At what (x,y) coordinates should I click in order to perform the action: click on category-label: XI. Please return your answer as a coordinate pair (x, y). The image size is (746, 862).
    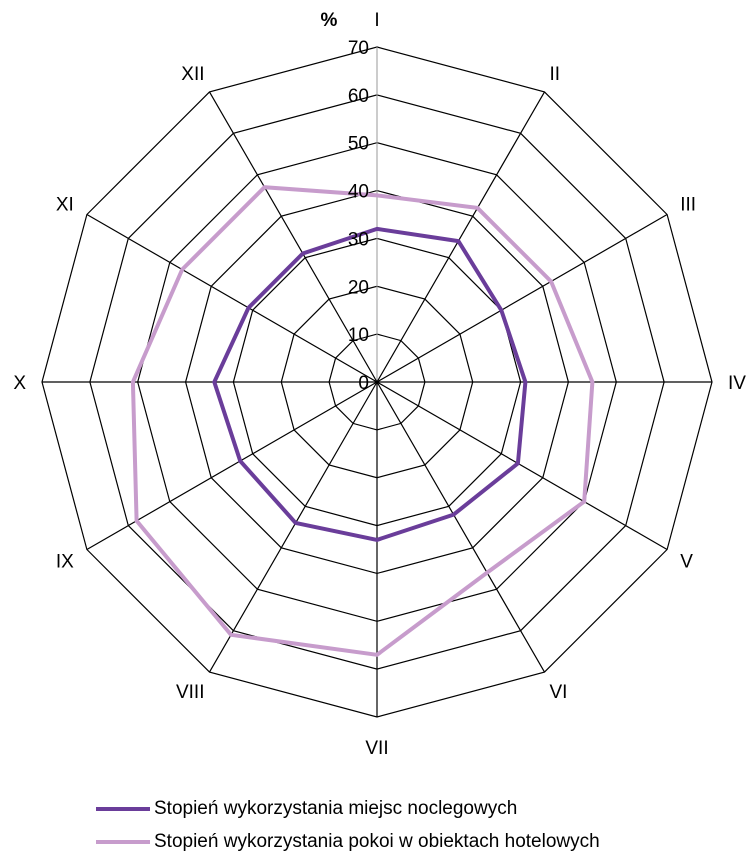
    Looking at the image, I should click on (65, 205).